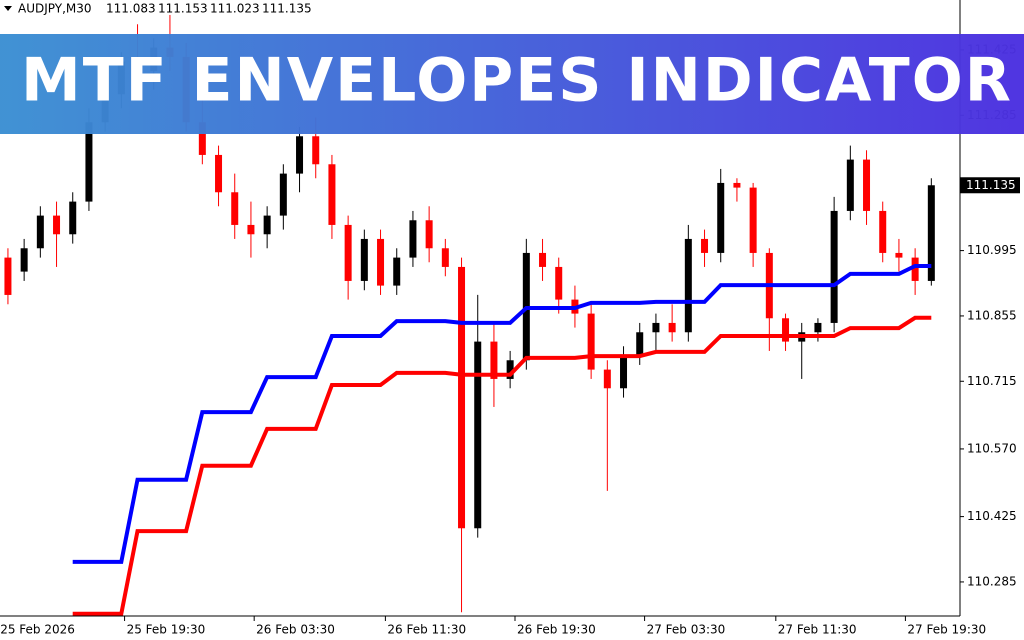  What do you see at coordinates (37, 630) in the screenshot?
I see `x-tick-label: 25 Feb 2026` at bounding box center [37, 630].